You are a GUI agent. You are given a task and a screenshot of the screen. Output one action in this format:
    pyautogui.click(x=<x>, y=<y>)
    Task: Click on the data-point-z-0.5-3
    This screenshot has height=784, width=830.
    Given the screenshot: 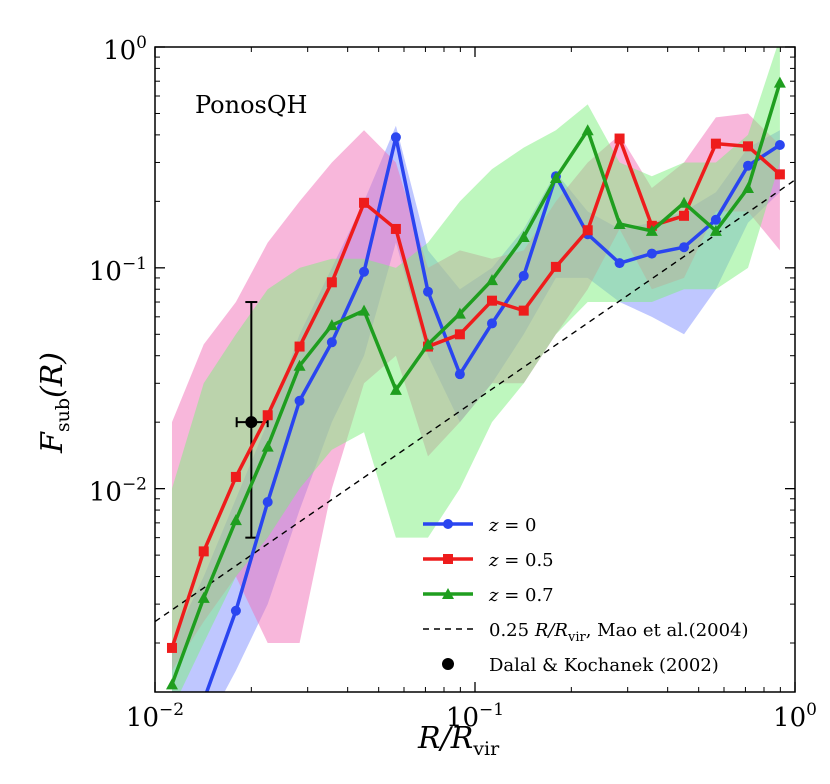 What is the action you would take?
    pyautogui.click(x=267, y=415)
    